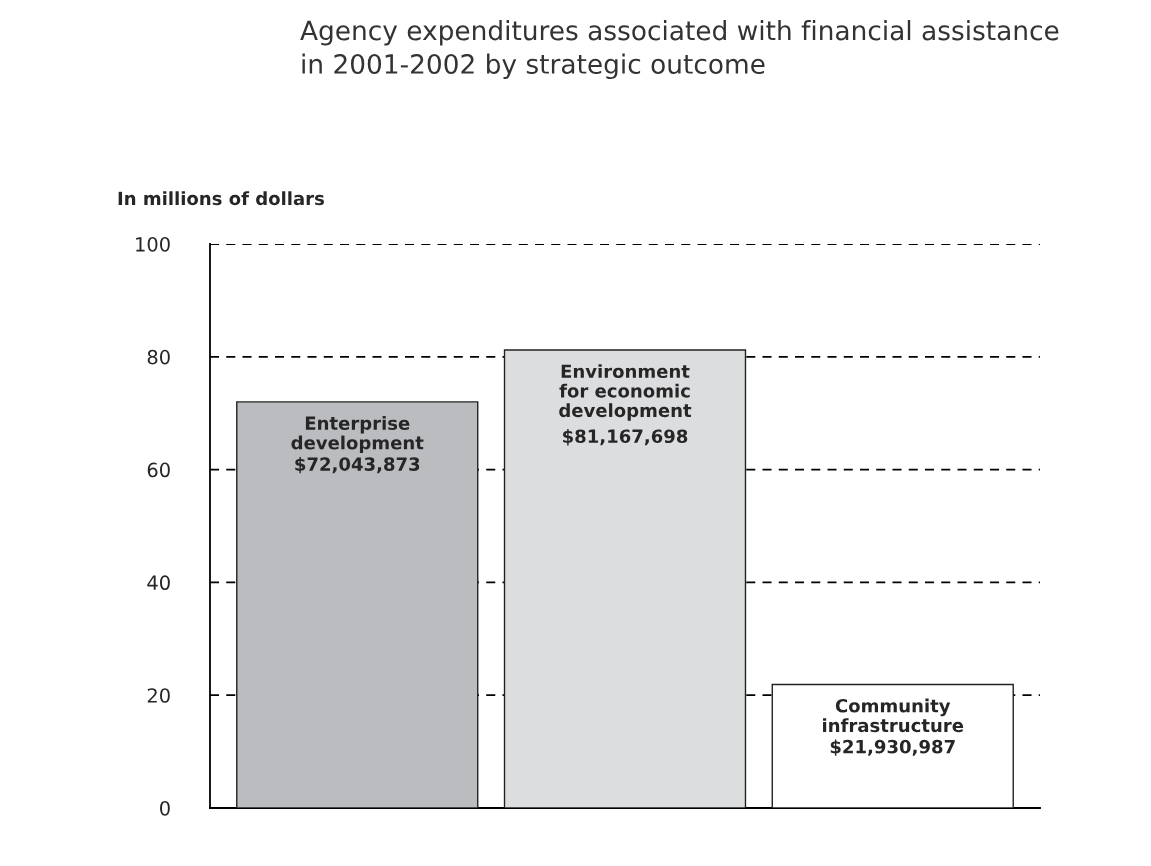 The width and height of the screenshot is (1151, 866). What do you see at coordinates (158, 470) in the screenshot?
I see `y-tick-label: 60` at bounding box center [158, 470].